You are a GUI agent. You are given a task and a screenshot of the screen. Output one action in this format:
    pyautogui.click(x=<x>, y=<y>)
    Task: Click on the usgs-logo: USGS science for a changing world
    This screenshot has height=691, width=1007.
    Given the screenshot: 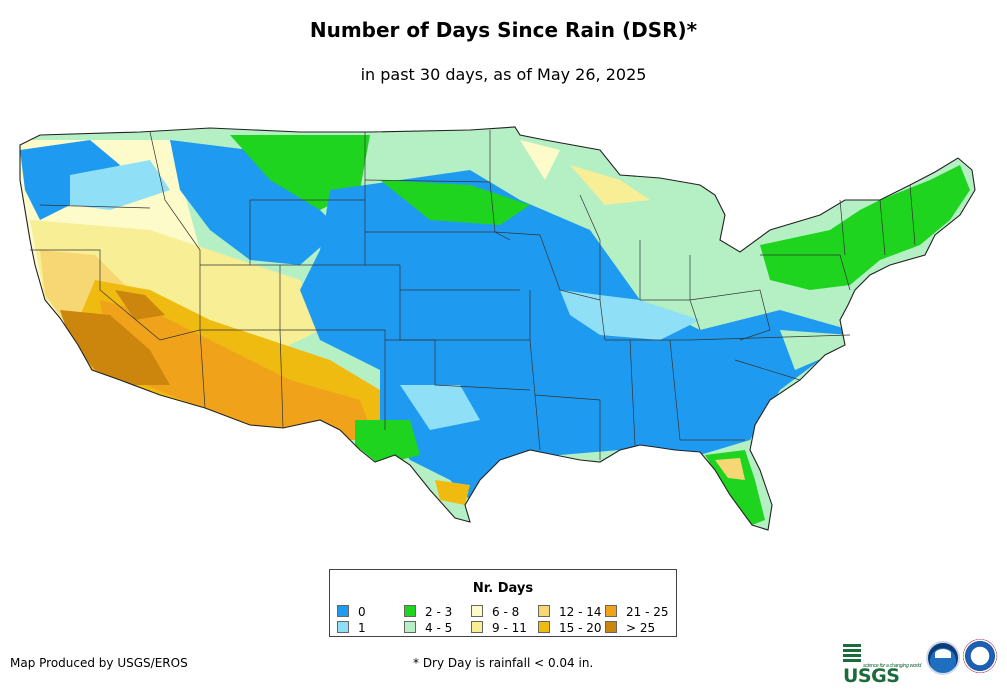 What is the action you would take?
    pyautogui.click(x=882, y=665)
    